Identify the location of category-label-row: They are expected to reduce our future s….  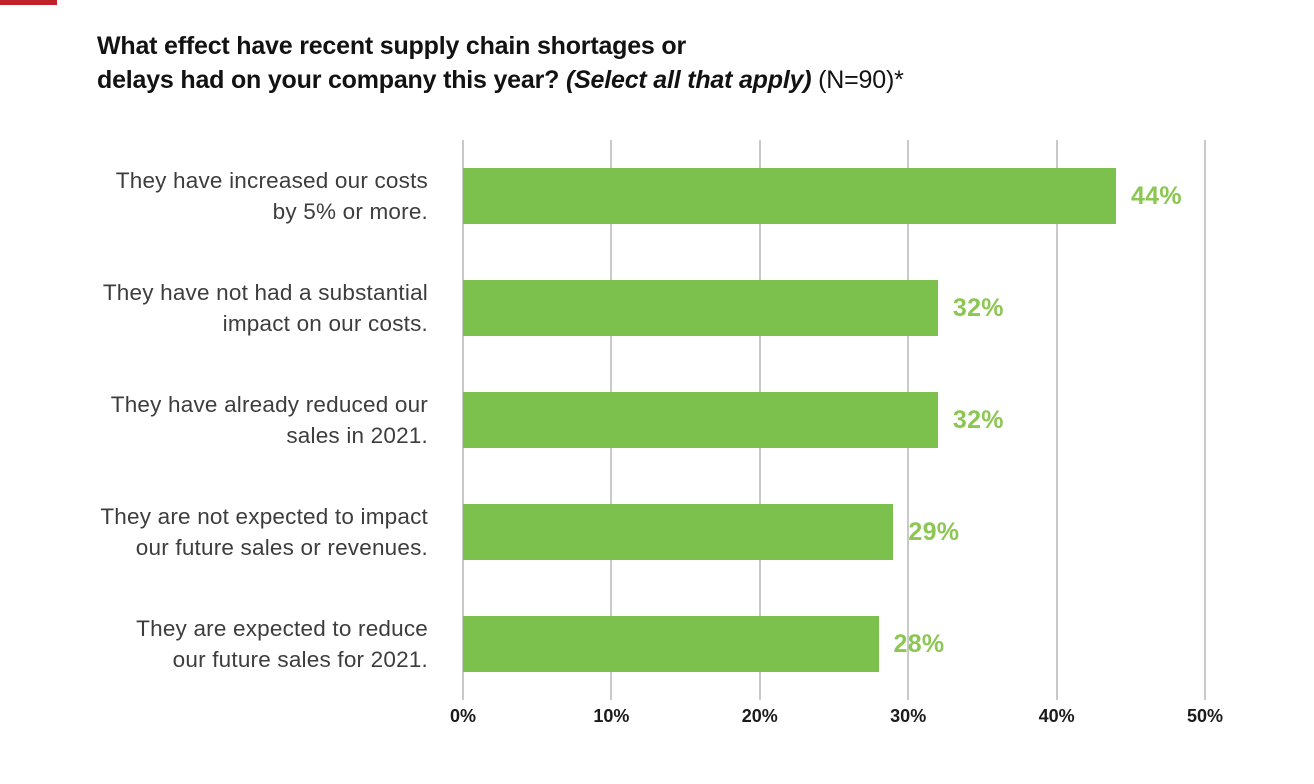
(224, 644).